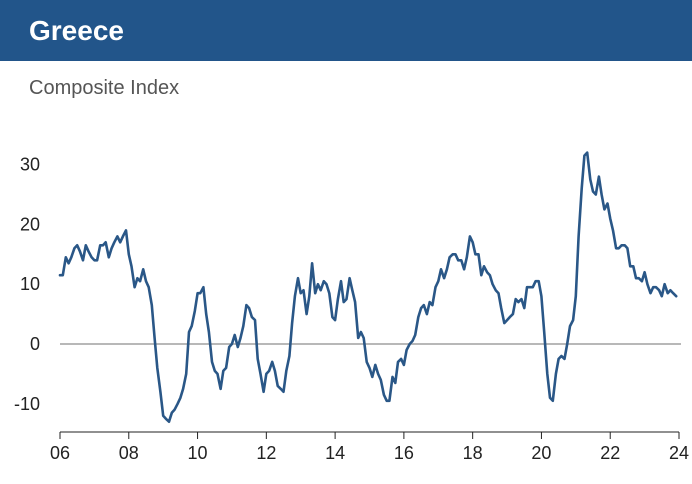 This screenshot has width=692, height=484. Describe the element at coordinates (76, 30) in the screenshot. I see `chart-title: Greece` at that location.